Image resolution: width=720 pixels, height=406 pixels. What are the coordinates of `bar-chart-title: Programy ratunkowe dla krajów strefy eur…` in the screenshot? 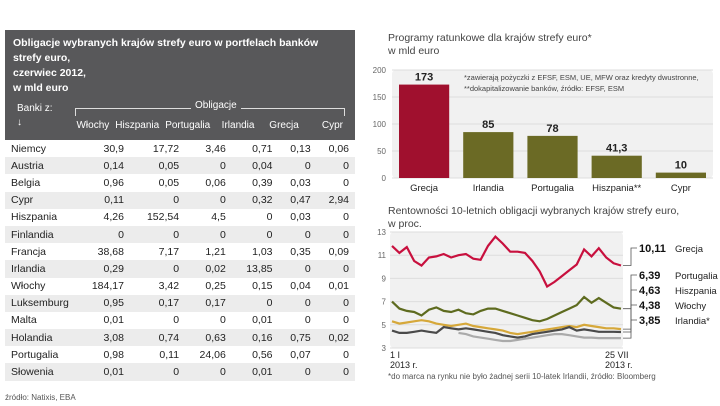 It's located at (490, 45).